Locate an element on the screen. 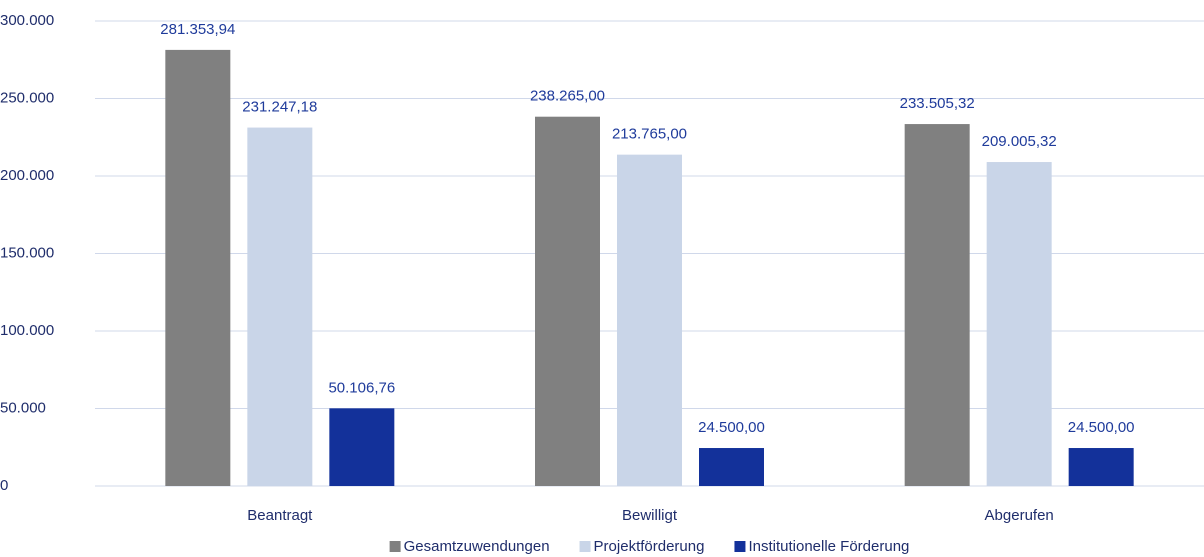 Image resolution: width=1204 pixels, height=557 pixels. x-tick-label: Abgerufen is located at coordinates (1019, 515).